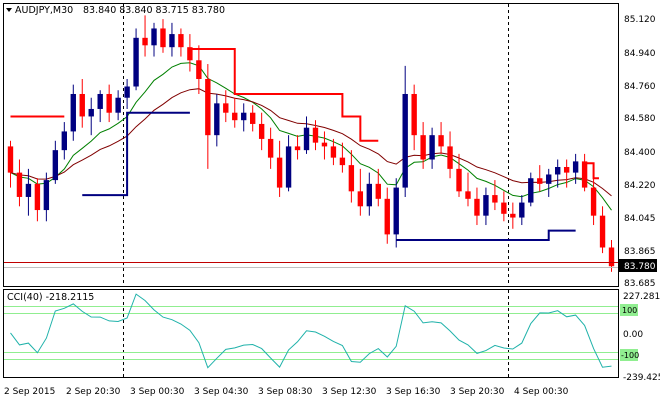  I want to click on price-label: 85.120, so click(640, 20).